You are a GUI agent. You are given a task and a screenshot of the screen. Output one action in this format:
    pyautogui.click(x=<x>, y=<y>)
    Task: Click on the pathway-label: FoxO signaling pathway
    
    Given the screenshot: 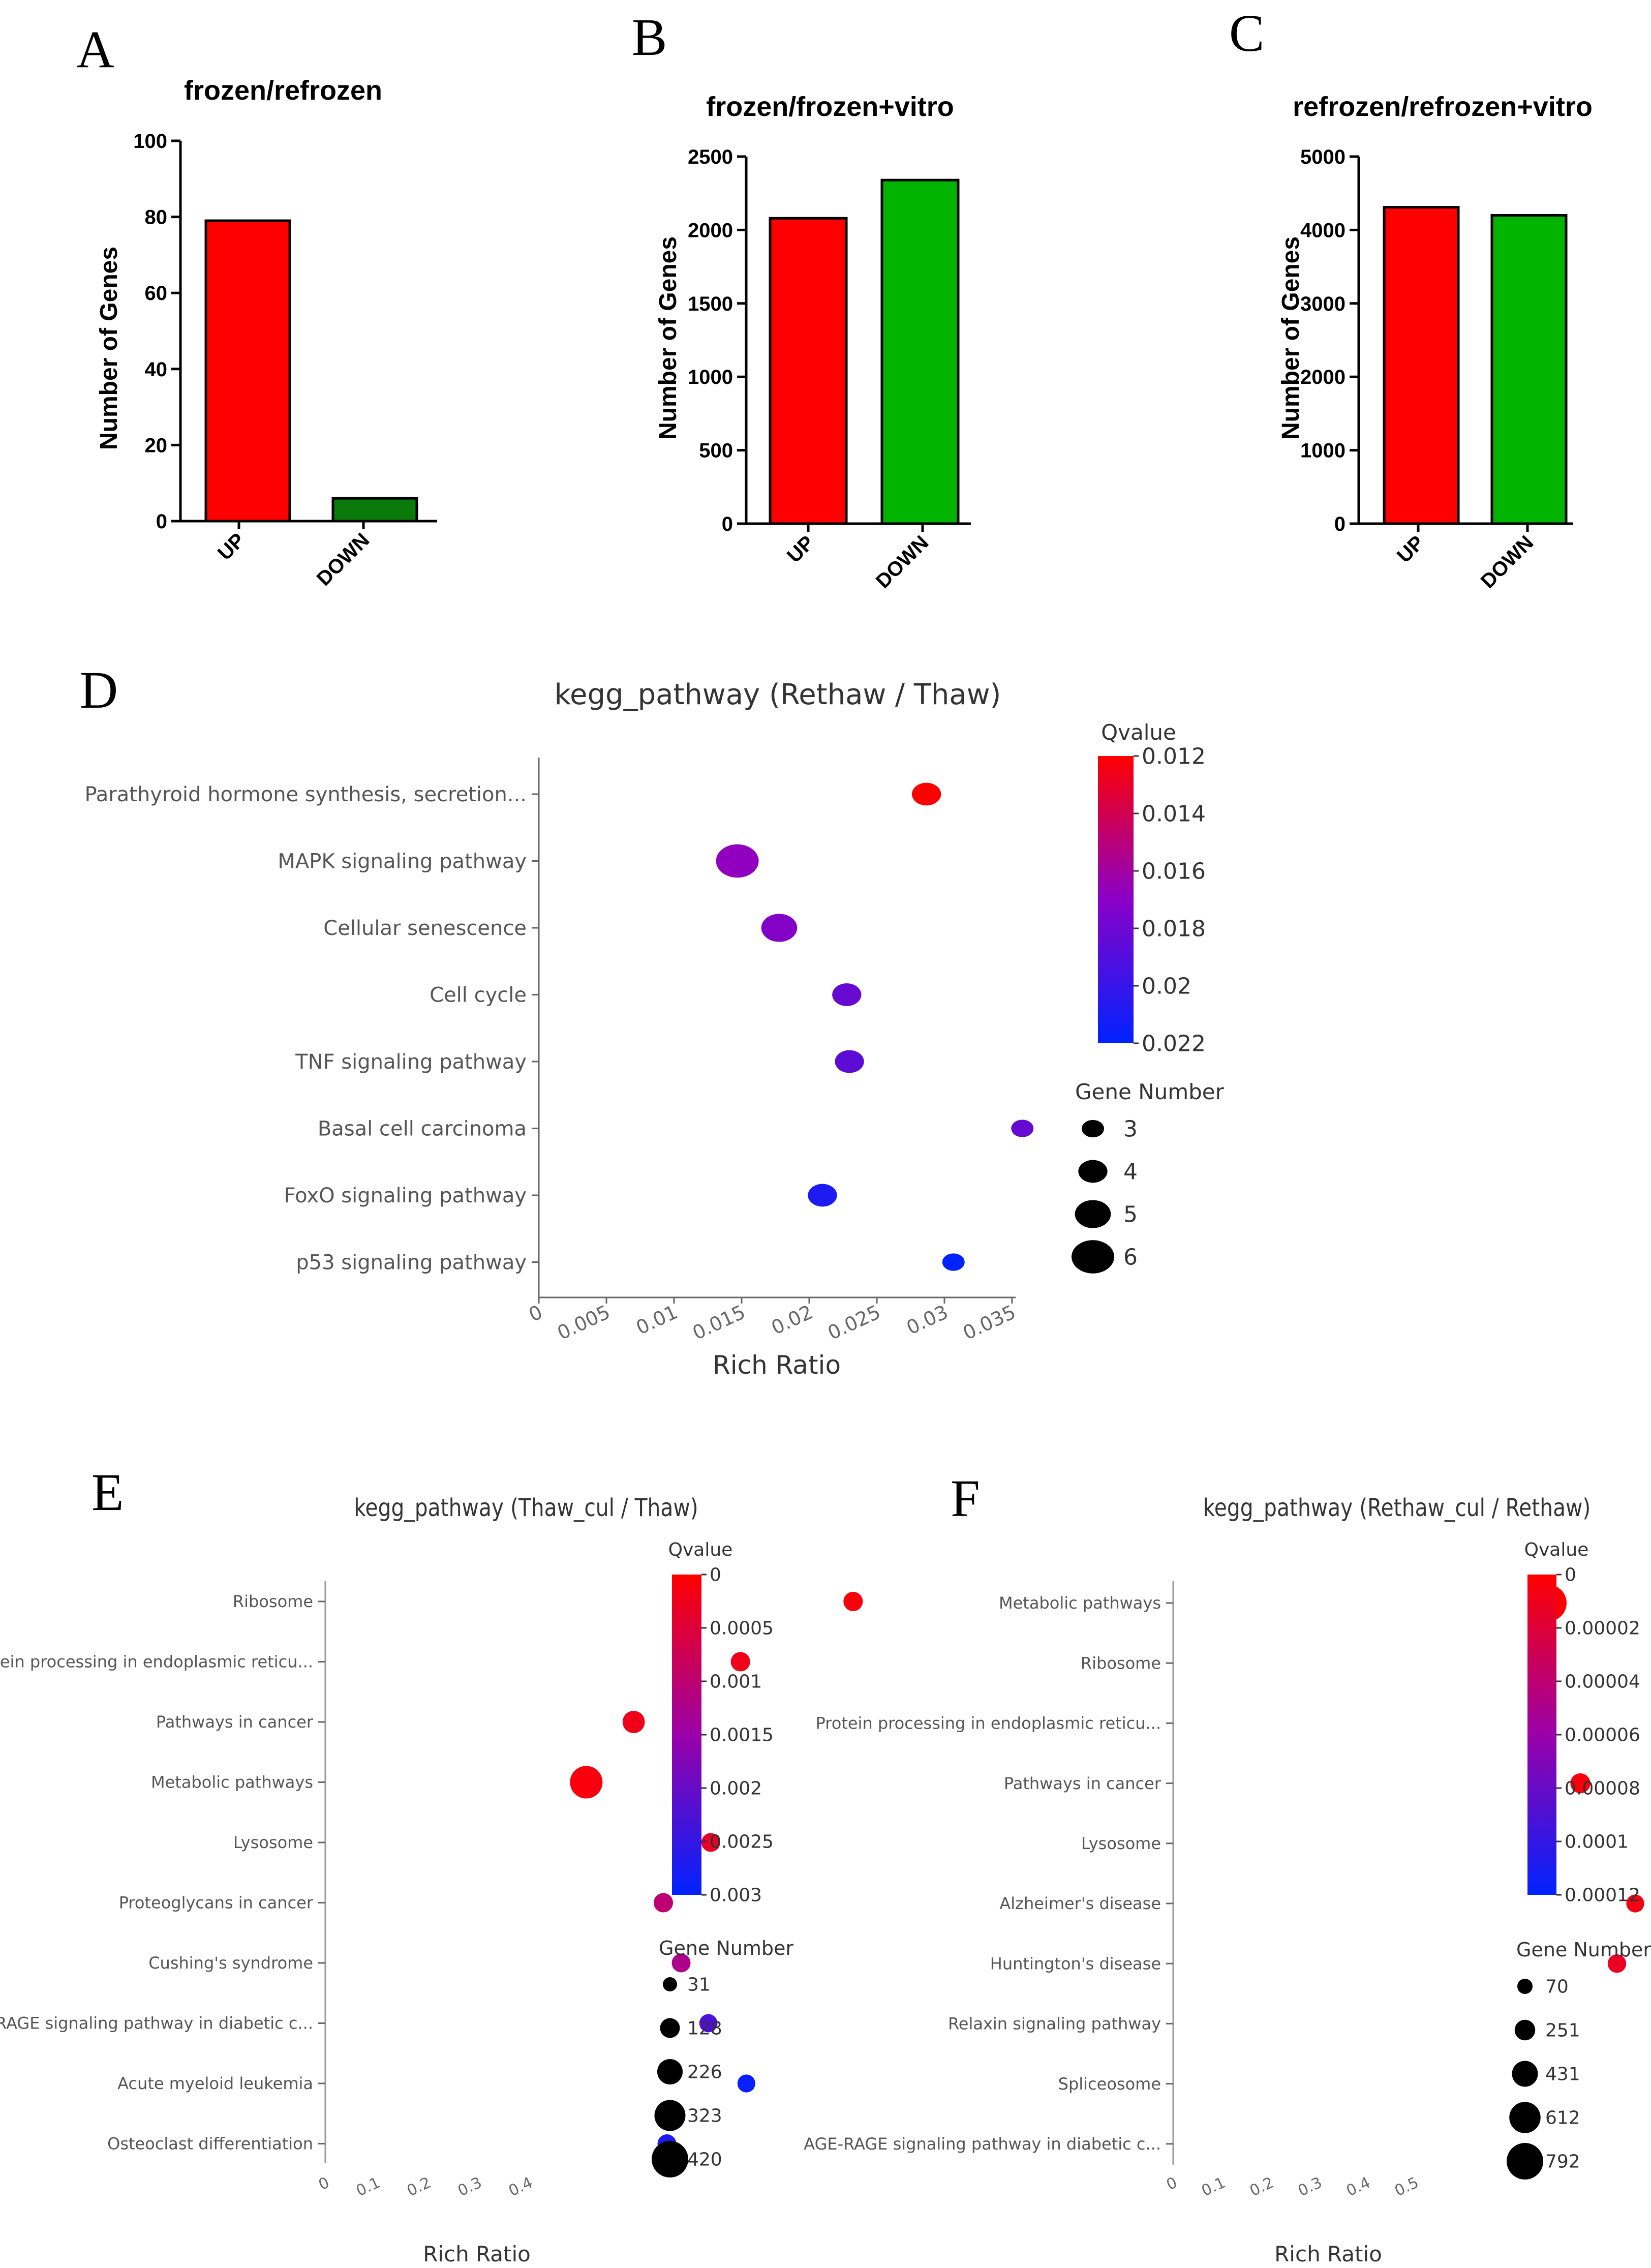 What is the action you would take?
    pyautogui.click(x=405, y=1195)
    